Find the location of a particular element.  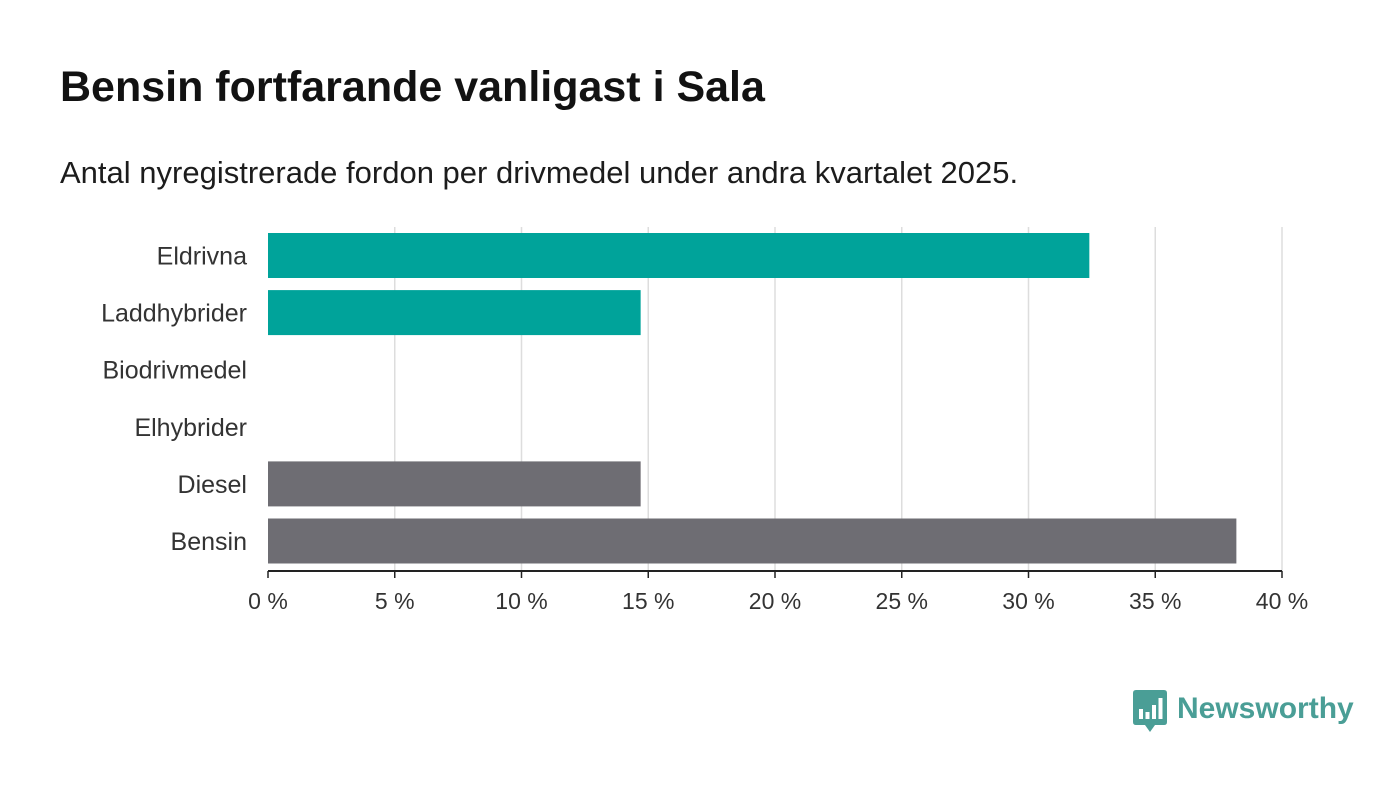

category-label: Elhybrider is located at coordinates (190, 428).